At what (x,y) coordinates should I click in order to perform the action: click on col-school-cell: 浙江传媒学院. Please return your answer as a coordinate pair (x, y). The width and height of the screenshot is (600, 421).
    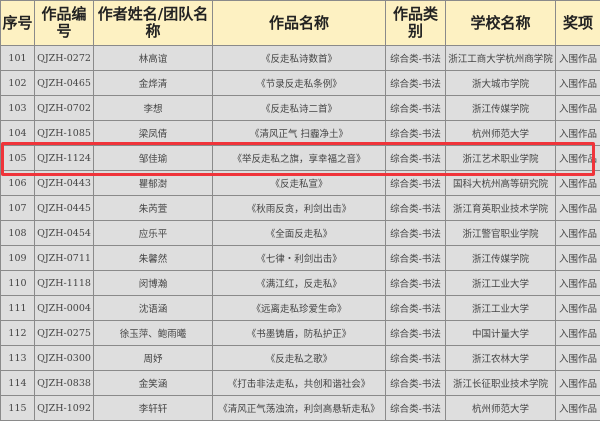
    Looking at the image, I should click on (501, 108).